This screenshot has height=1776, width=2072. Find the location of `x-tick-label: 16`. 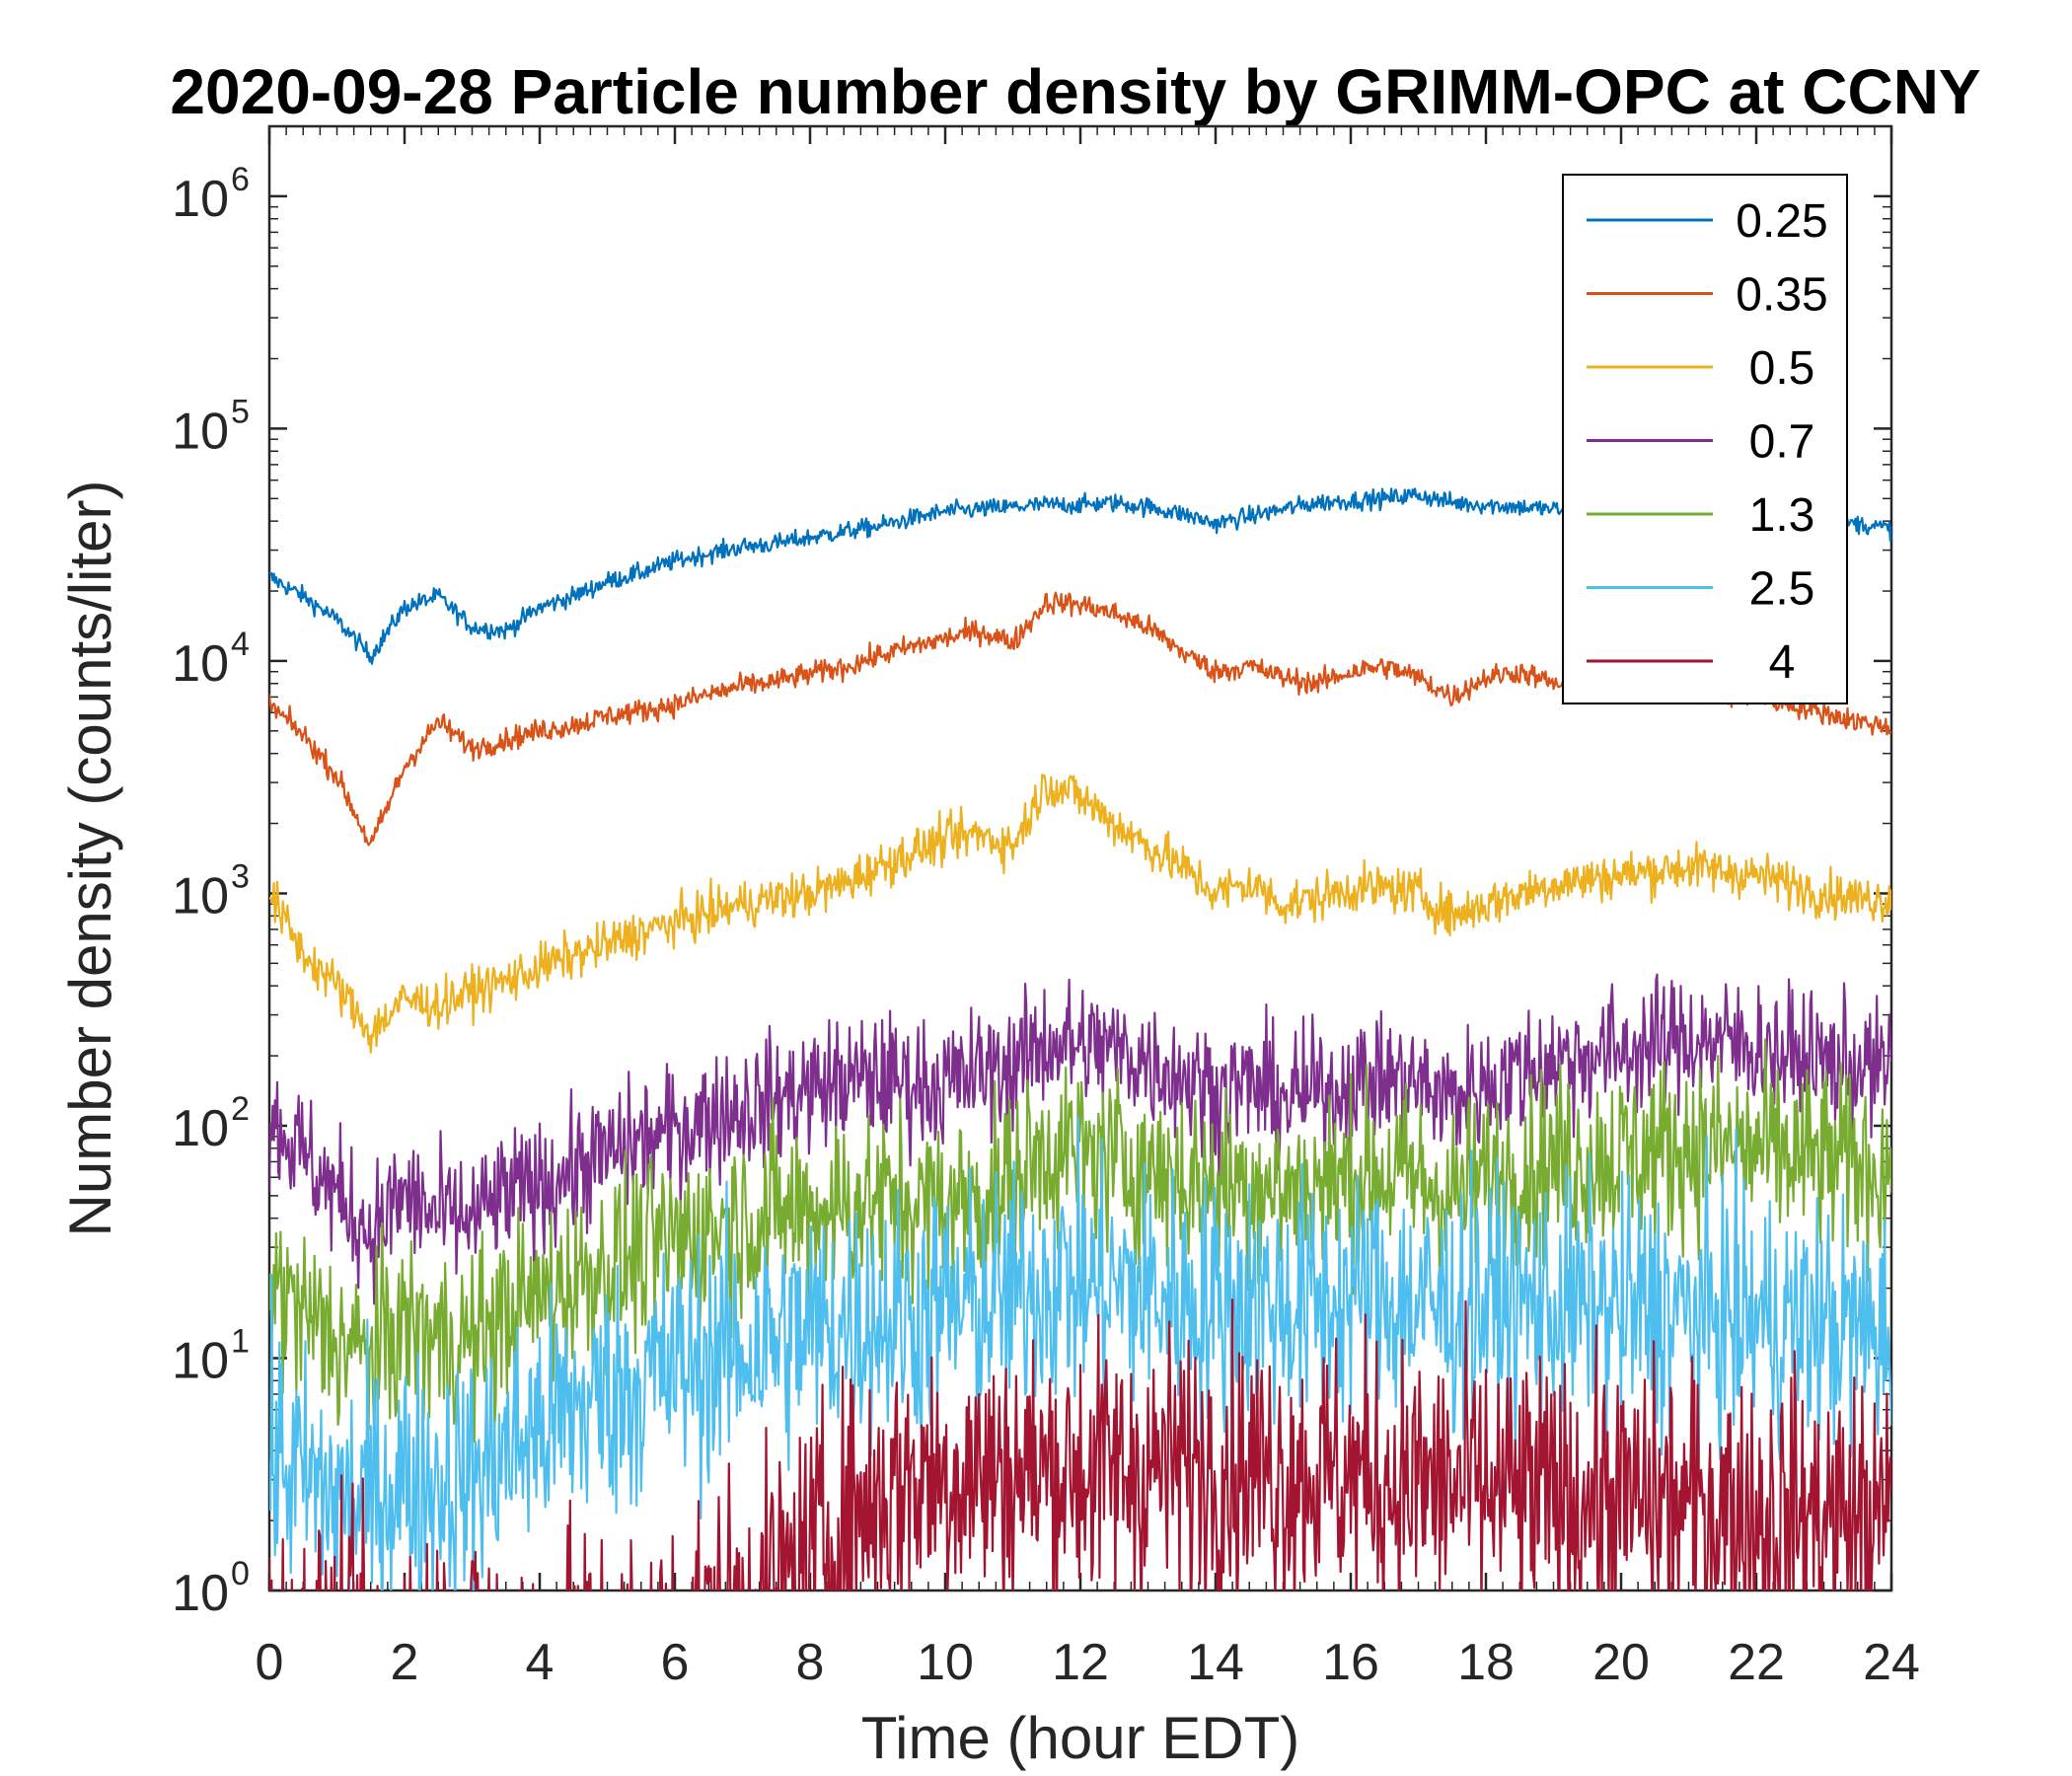

x-tick-label: 16 is located at coordinates (1350, 1662).